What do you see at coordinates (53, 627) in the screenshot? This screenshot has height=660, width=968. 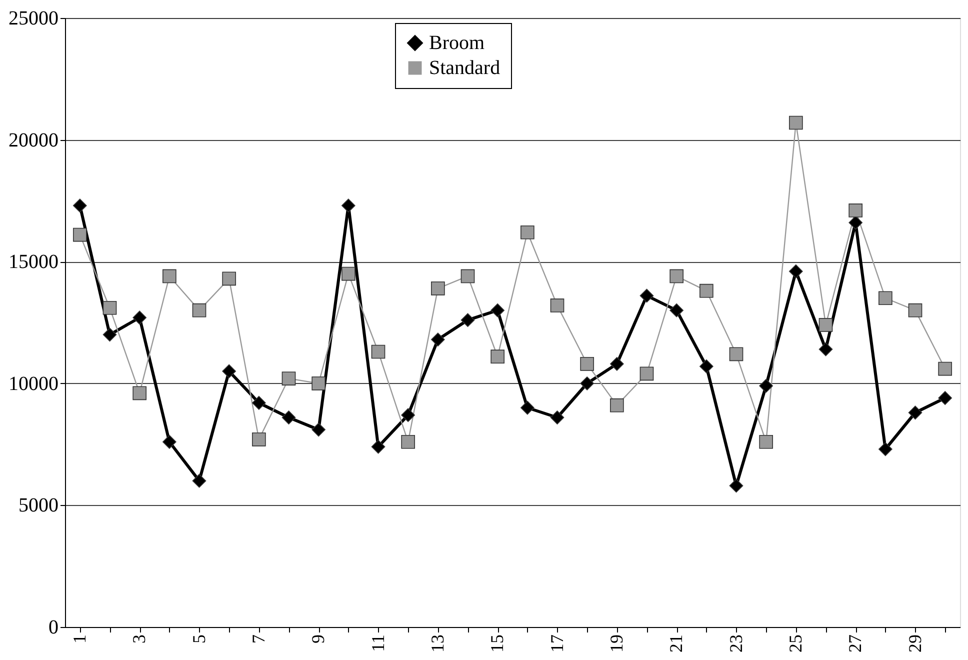 I see `y-tick-label: 0` at bounding box center [53, 627].